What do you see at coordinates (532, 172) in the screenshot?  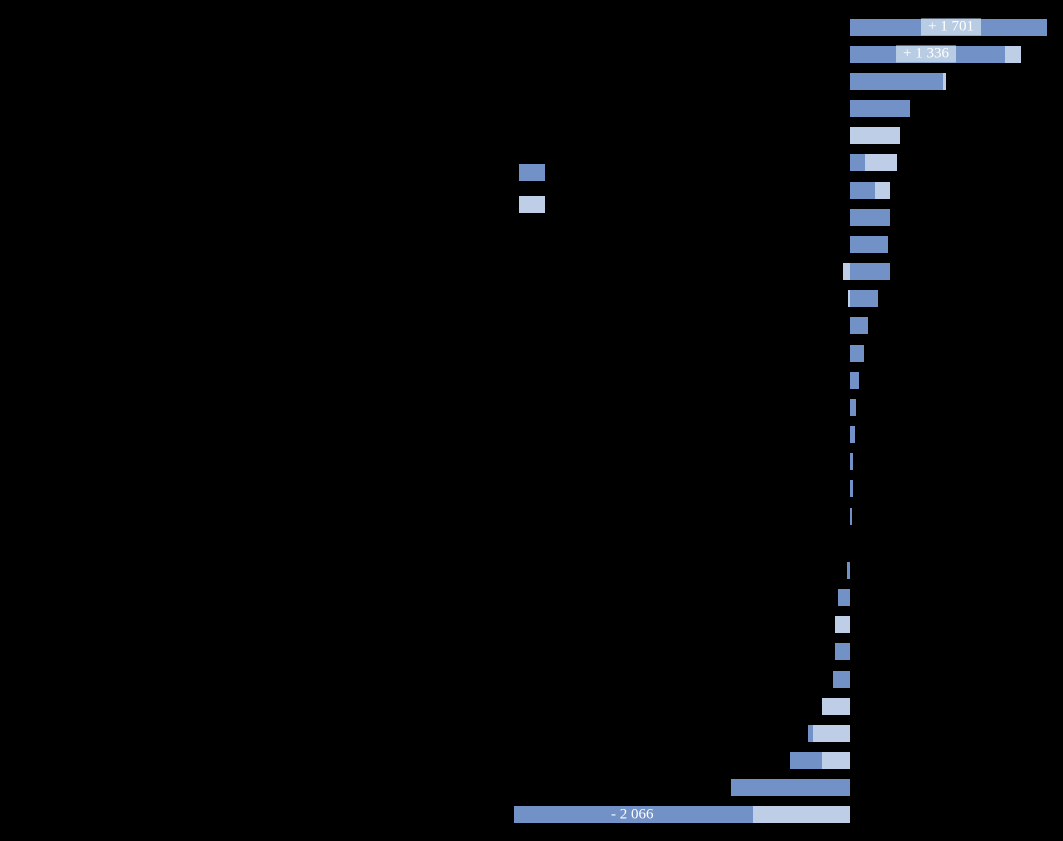 I see `legend-swatch-dark` at bounding box center [532, 172].